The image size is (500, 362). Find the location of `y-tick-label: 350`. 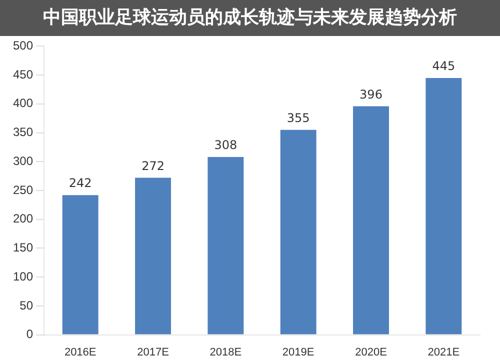

y-tick-label: 350 is located at coordinates (23, 132).